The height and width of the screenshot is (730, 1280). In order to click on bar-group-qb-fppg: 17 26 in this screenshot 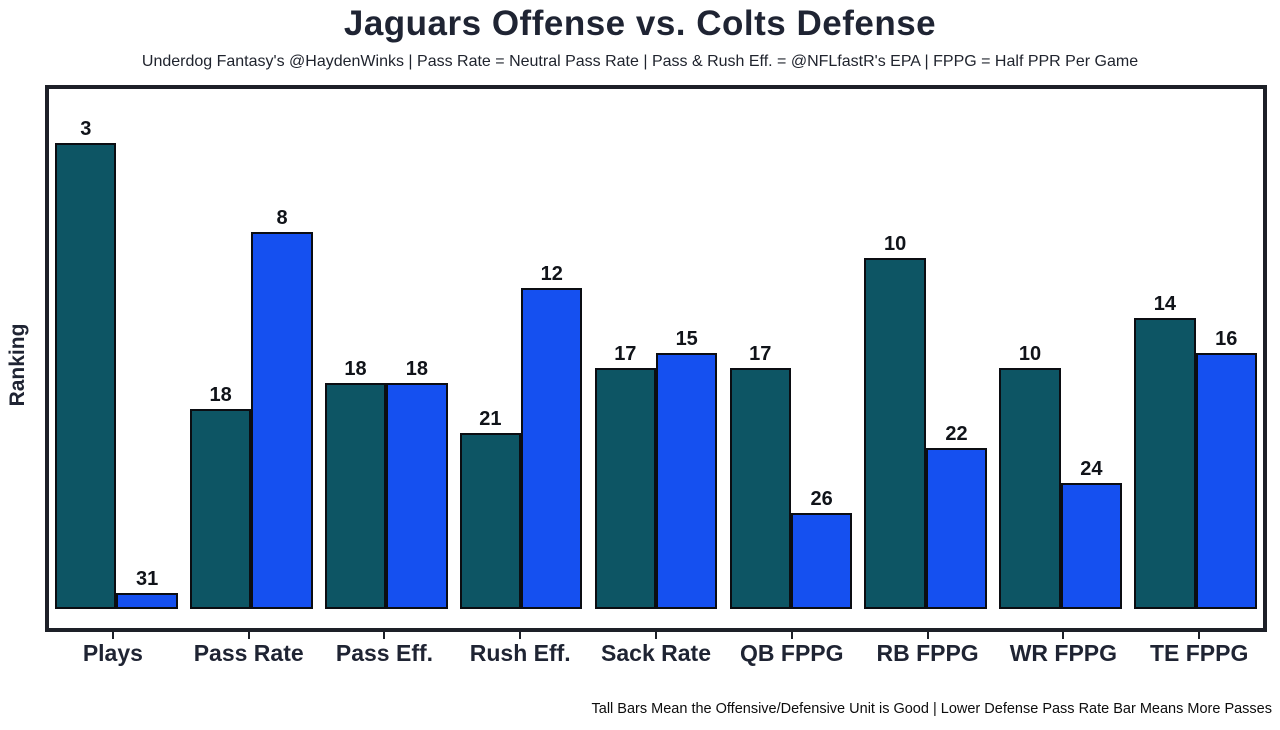, I will do `click(790, 476)`.